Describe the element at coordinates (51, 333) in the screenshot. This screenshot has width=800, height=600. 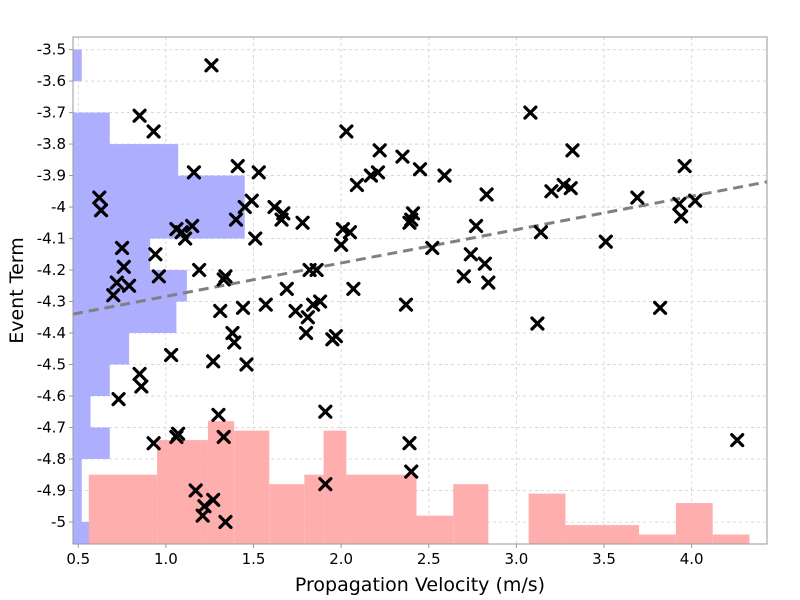
I see `y-tick-label: -4.4` at that location.